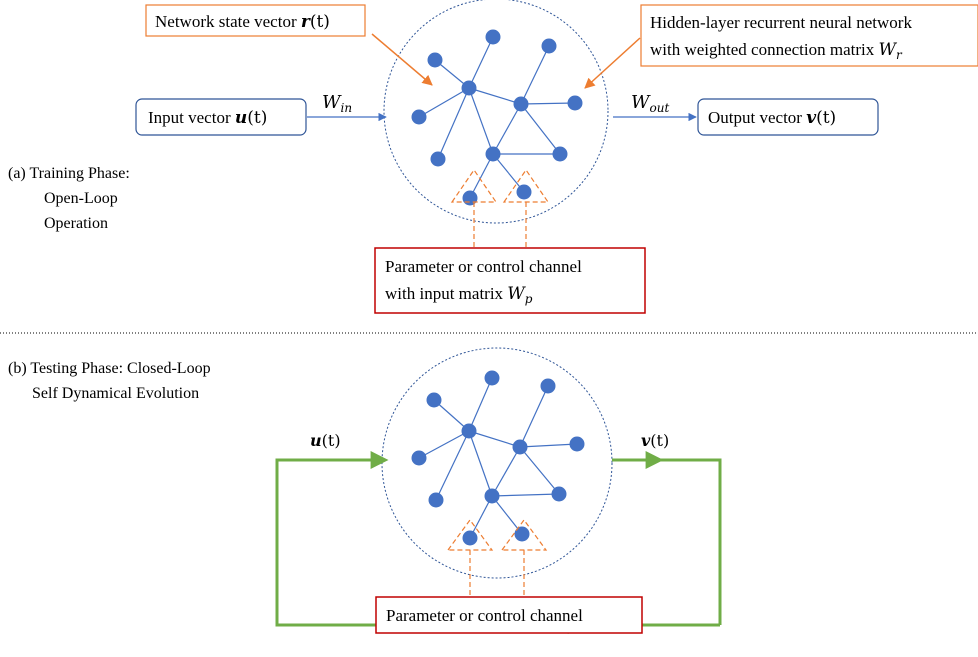 This screenshot has height=657, width=978. I want to click on hidden-callout-line1: Hidden-layer recurrent neural network, so click(781, 22).